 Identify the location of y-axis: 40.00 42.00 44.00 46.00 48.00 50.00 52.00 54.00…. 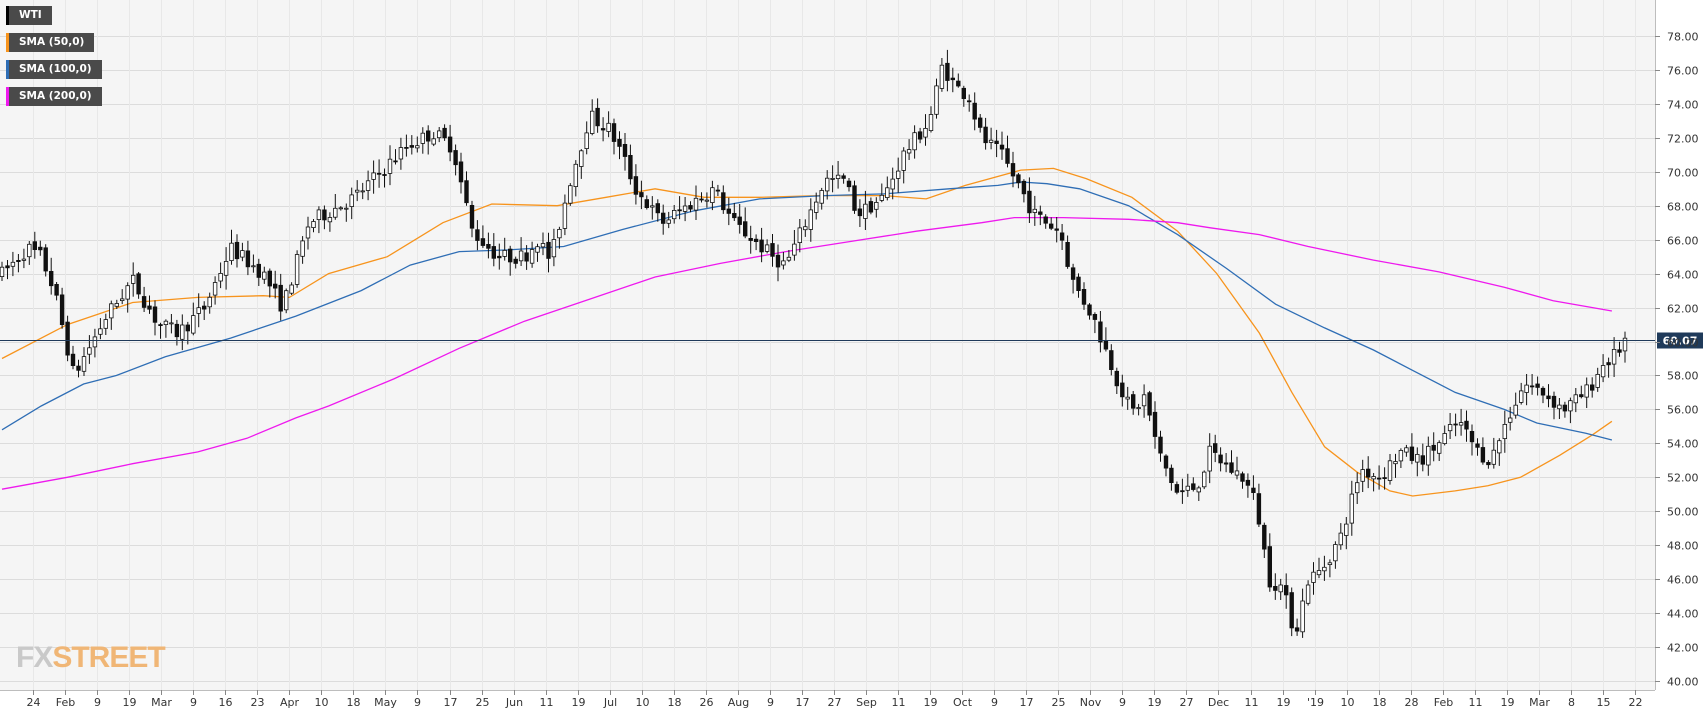
(1677, 345).